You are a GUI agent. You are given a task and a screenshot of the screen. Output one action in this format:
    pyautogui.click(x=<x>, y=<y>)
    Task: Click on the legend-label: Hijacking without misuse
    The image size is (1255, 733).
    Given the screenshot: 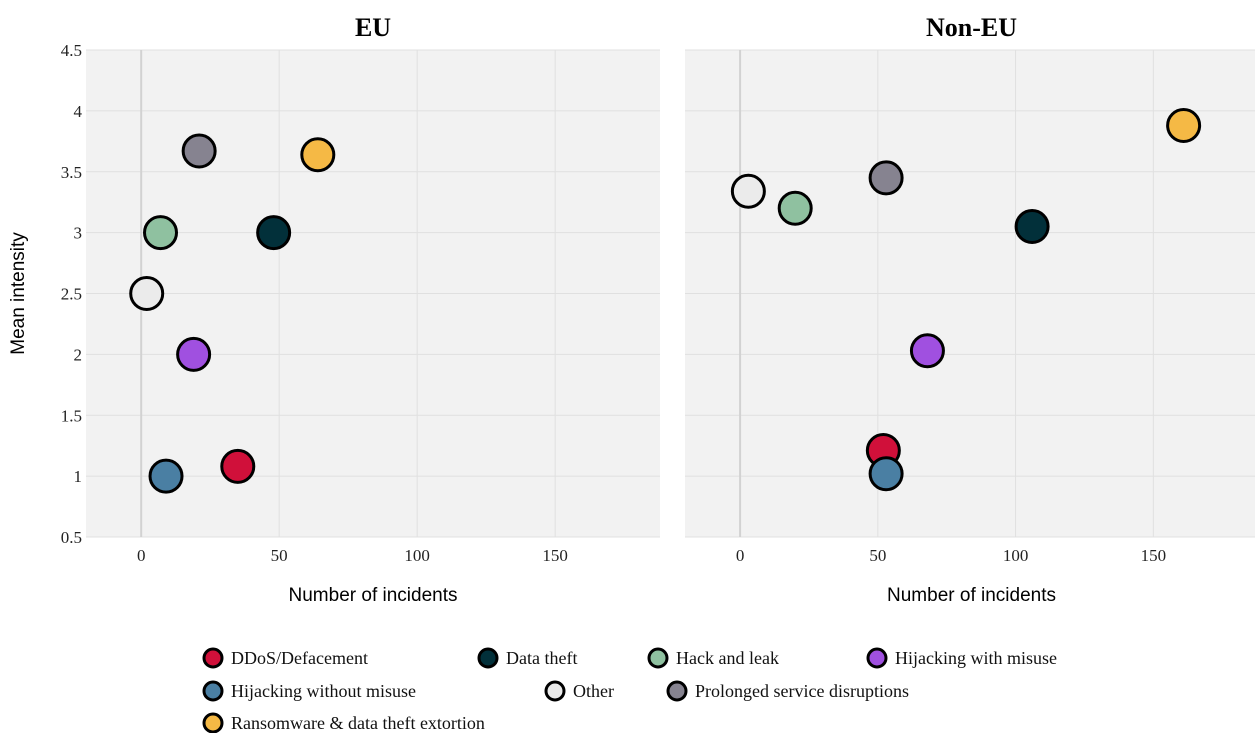 What is the action you would take?
    pyautogui.click(x=323, y=691)
    